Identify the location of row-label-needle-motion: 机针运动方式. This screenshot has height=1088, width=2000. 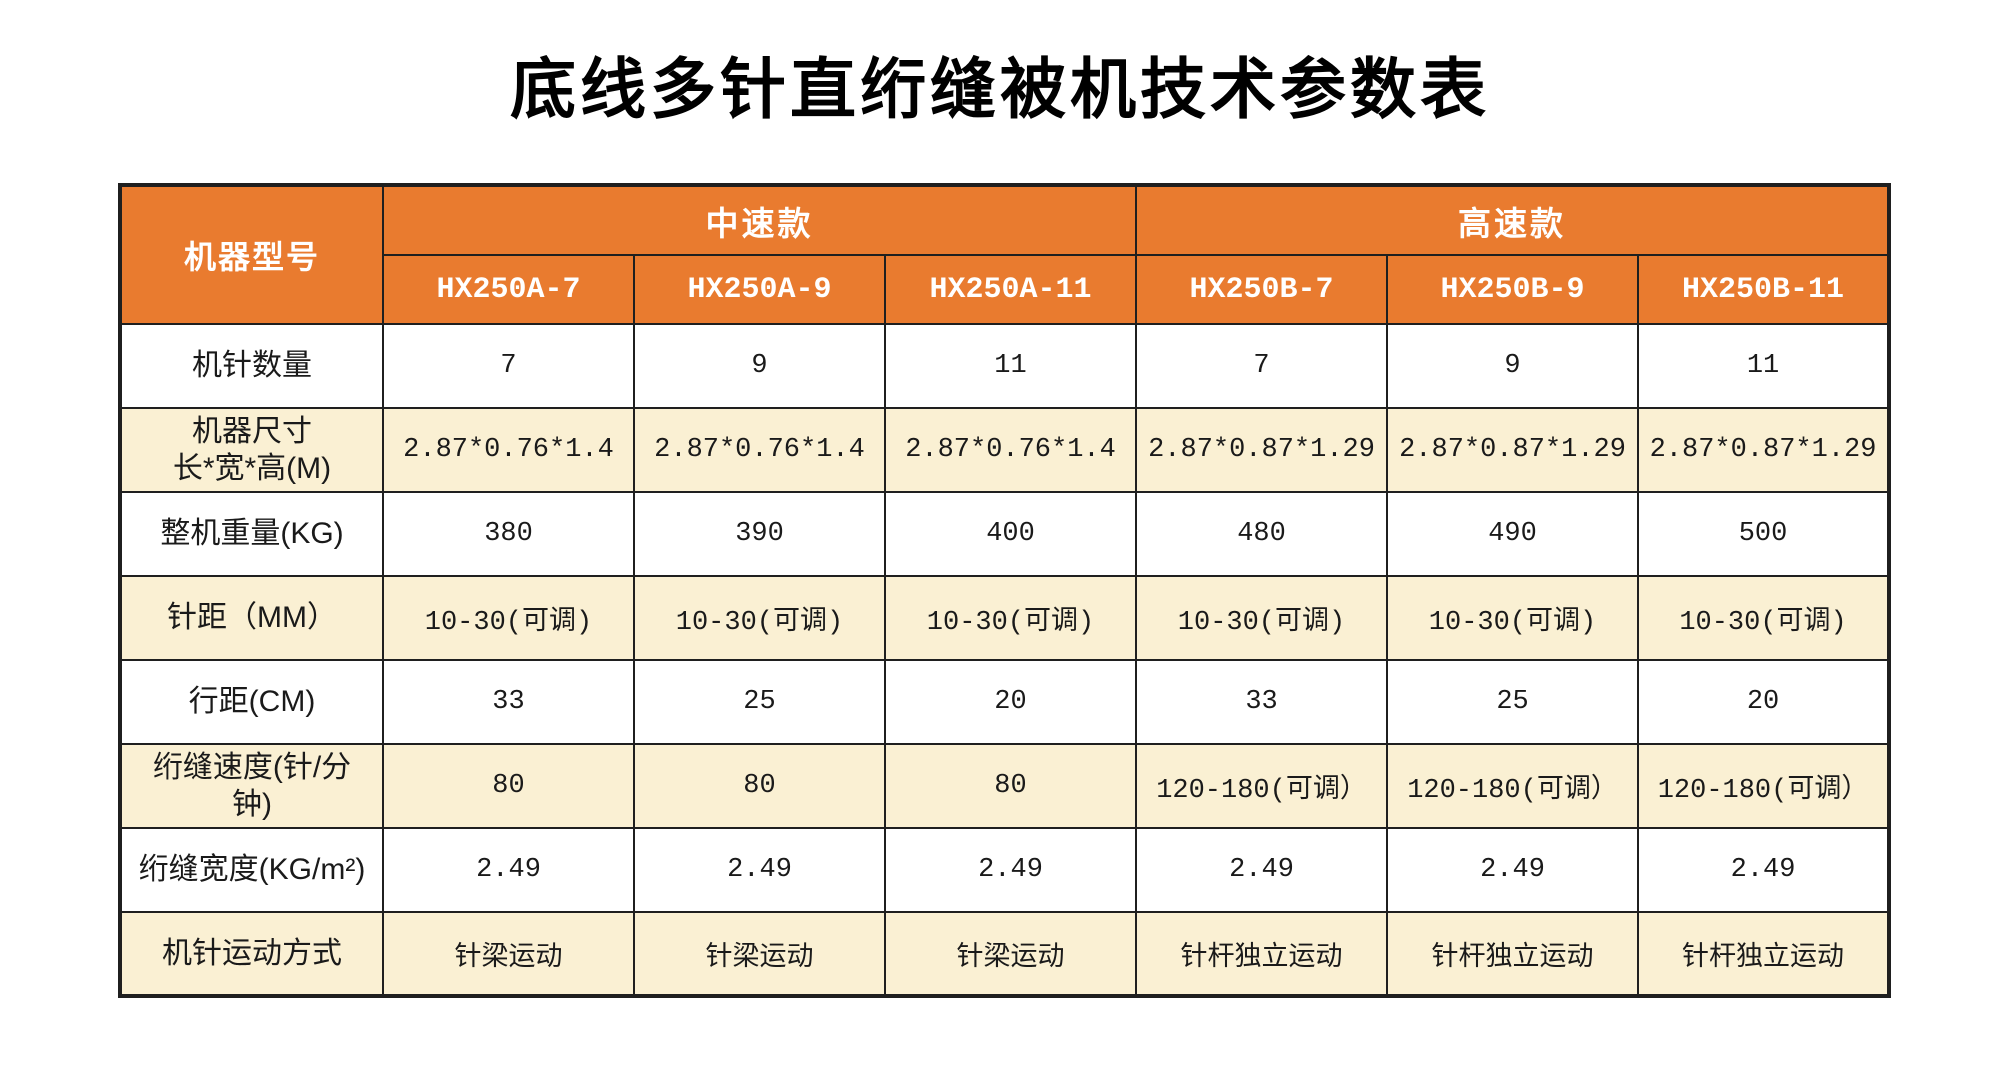
(251, 954).